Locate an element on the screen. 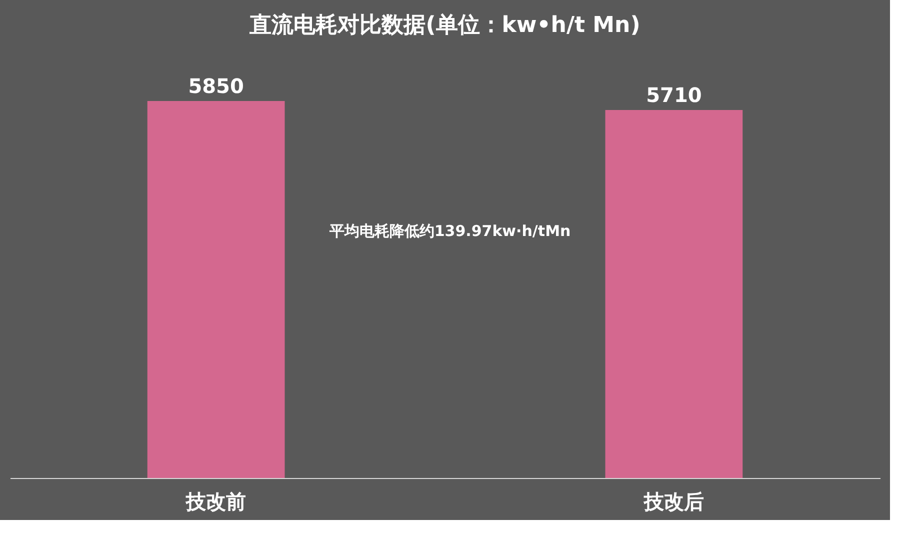  chart-title: 直流电耗对比数据(单位：kw•h/t Mn) is located at coordinates (444, 25).